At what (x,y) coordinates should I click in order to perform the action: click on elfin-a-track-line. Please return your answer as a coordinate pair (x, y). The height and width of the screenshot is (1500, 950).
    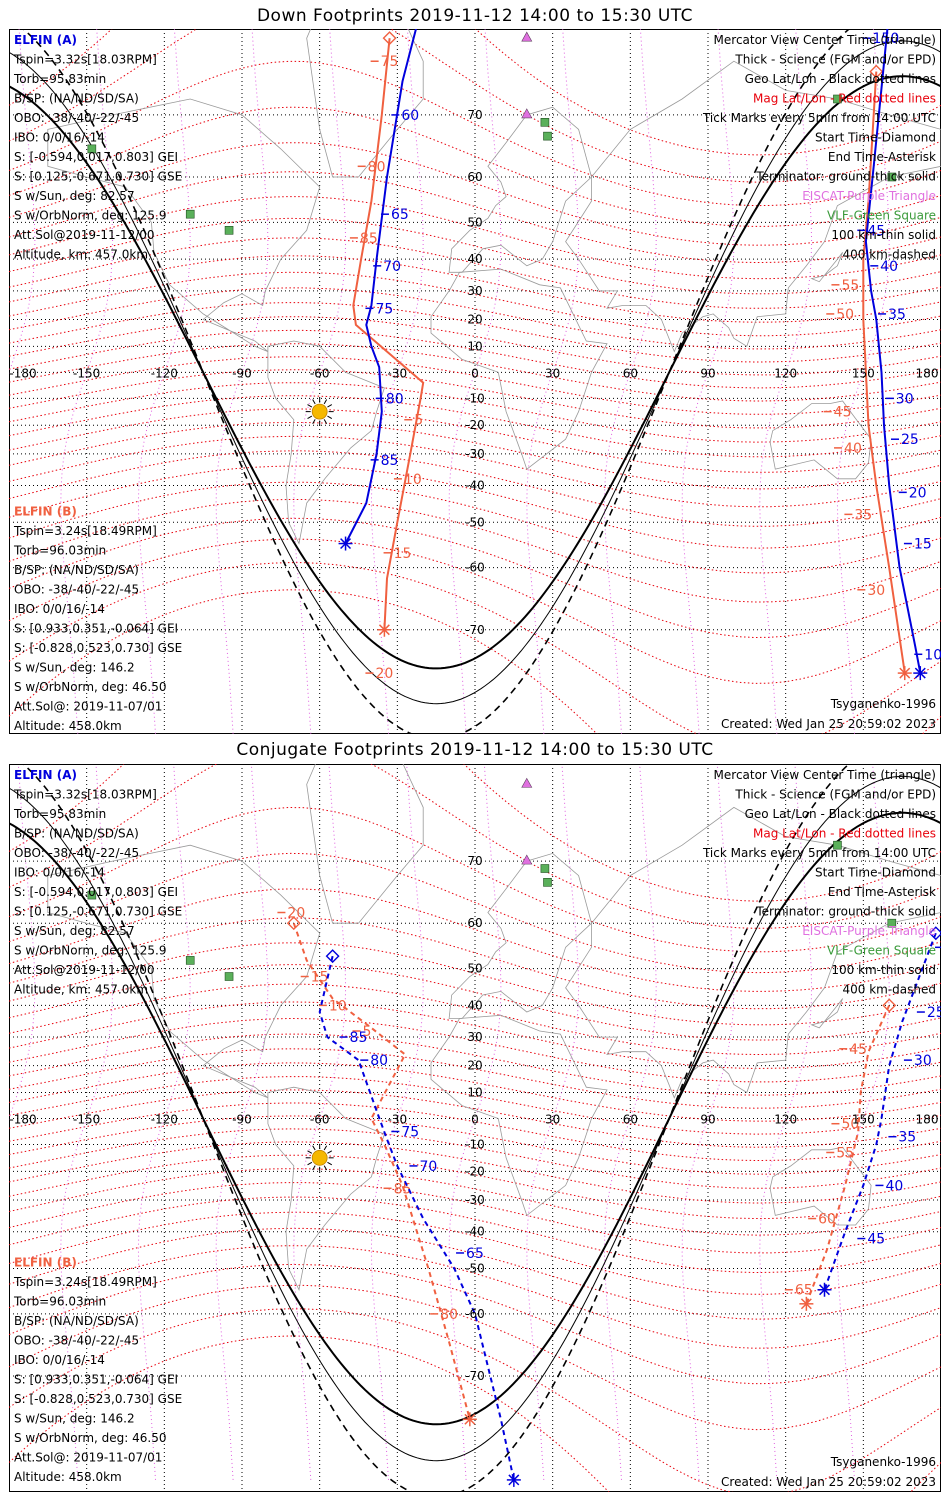
    Looking at the image, I should click on (380, 286).